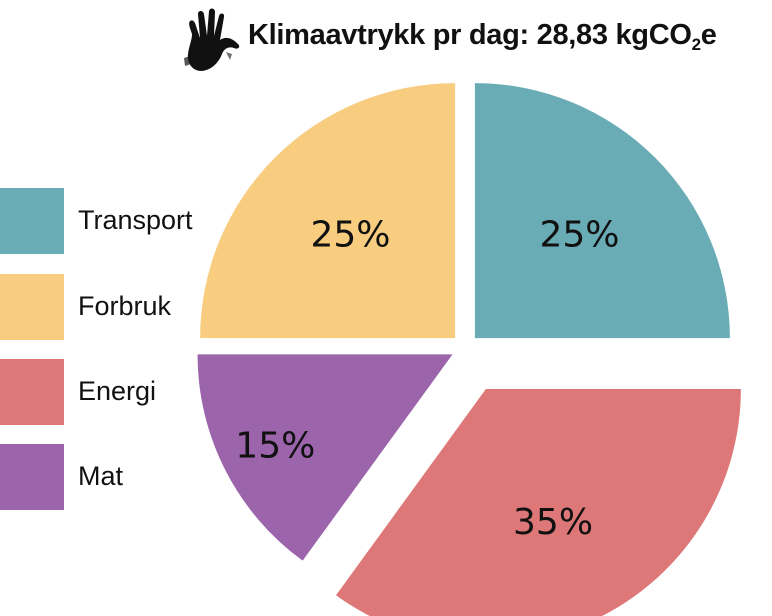 The height and width of the screenshot is (616, 772). I want to click on legend-item-transport: Transport, so click(115, 221).